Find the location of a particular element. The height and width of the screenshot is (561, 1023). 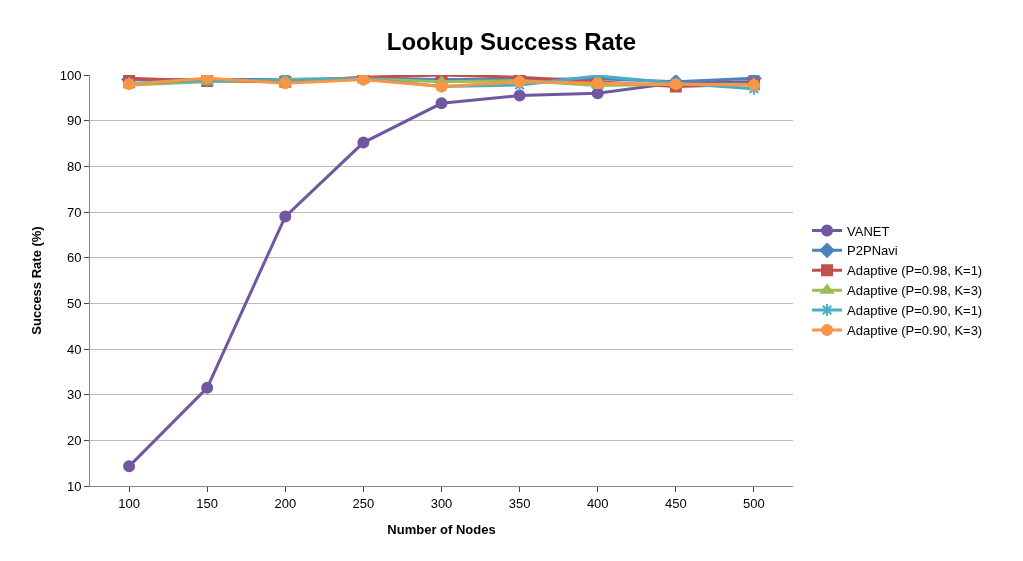

x-tick-label: 100 is located at coordinates (129, 503).